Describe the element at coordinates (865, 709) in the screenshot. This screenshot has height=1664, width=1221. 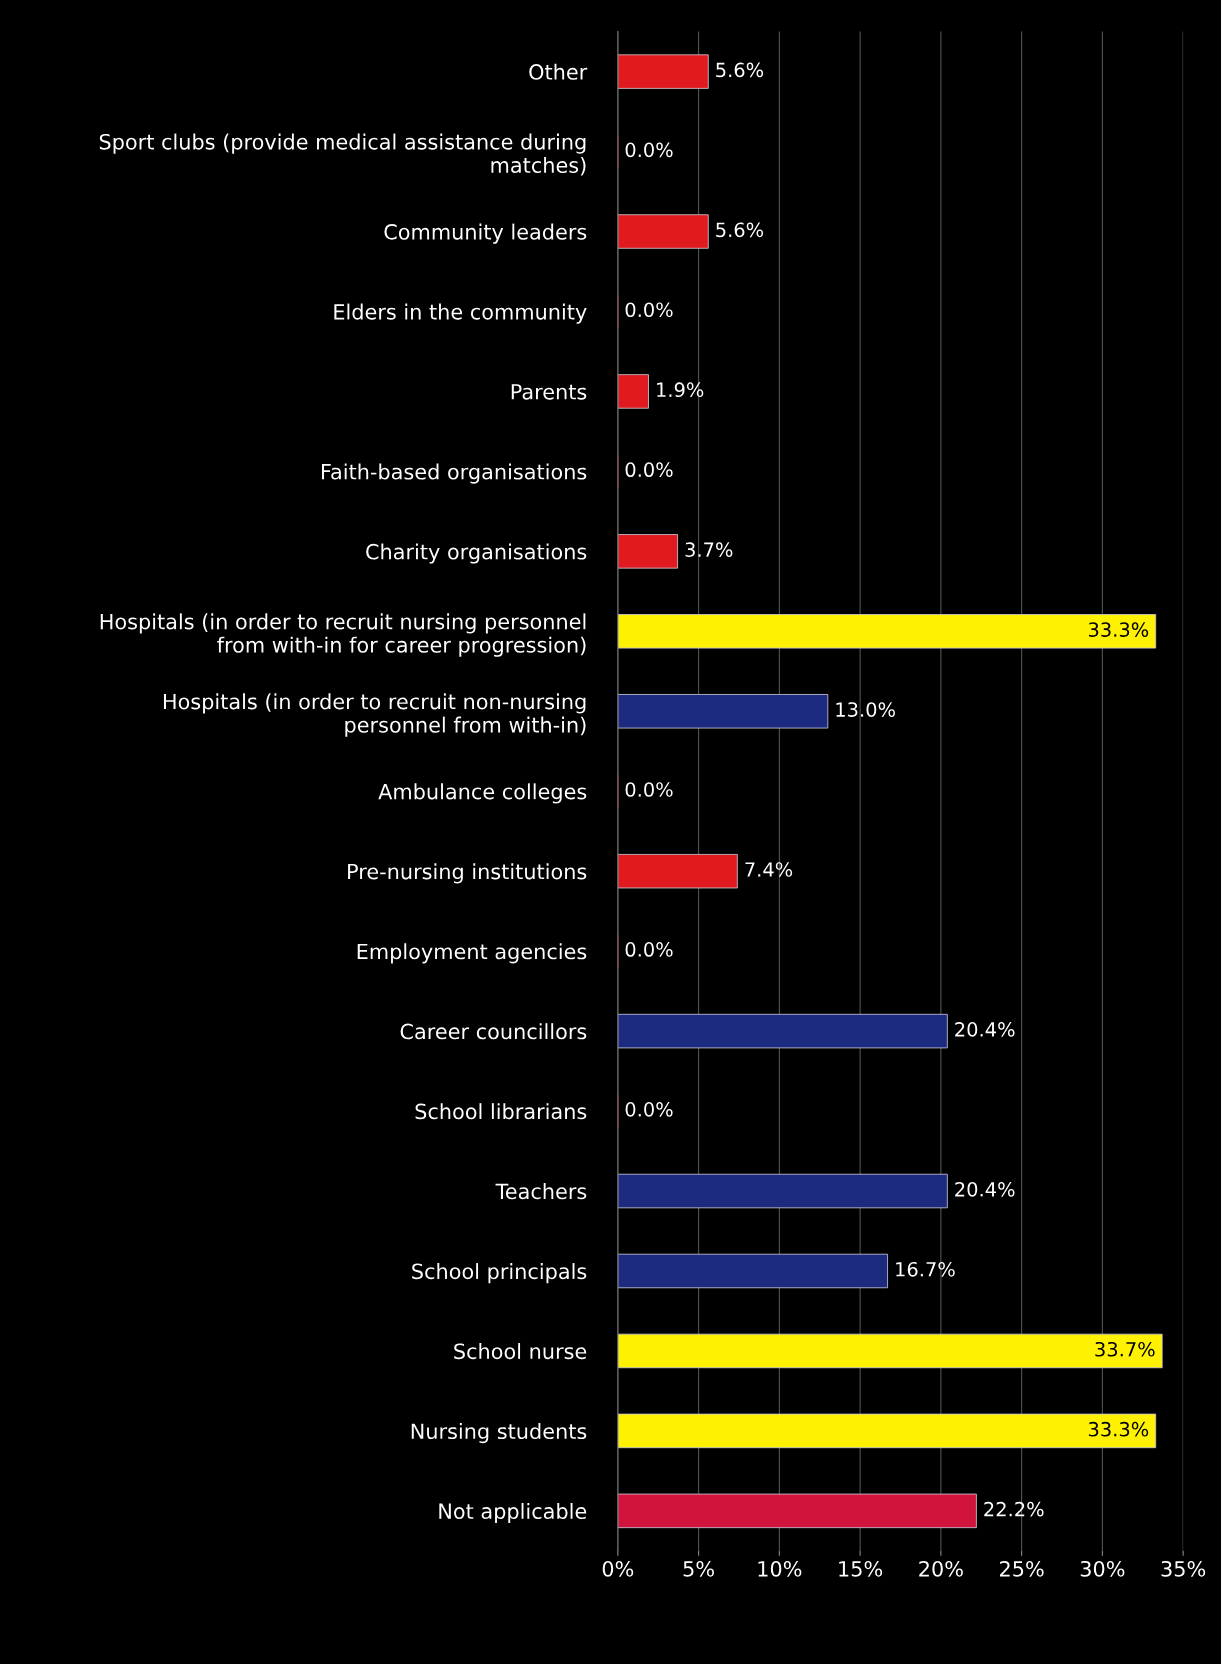
I see `data-label: 13.0%` at that location.